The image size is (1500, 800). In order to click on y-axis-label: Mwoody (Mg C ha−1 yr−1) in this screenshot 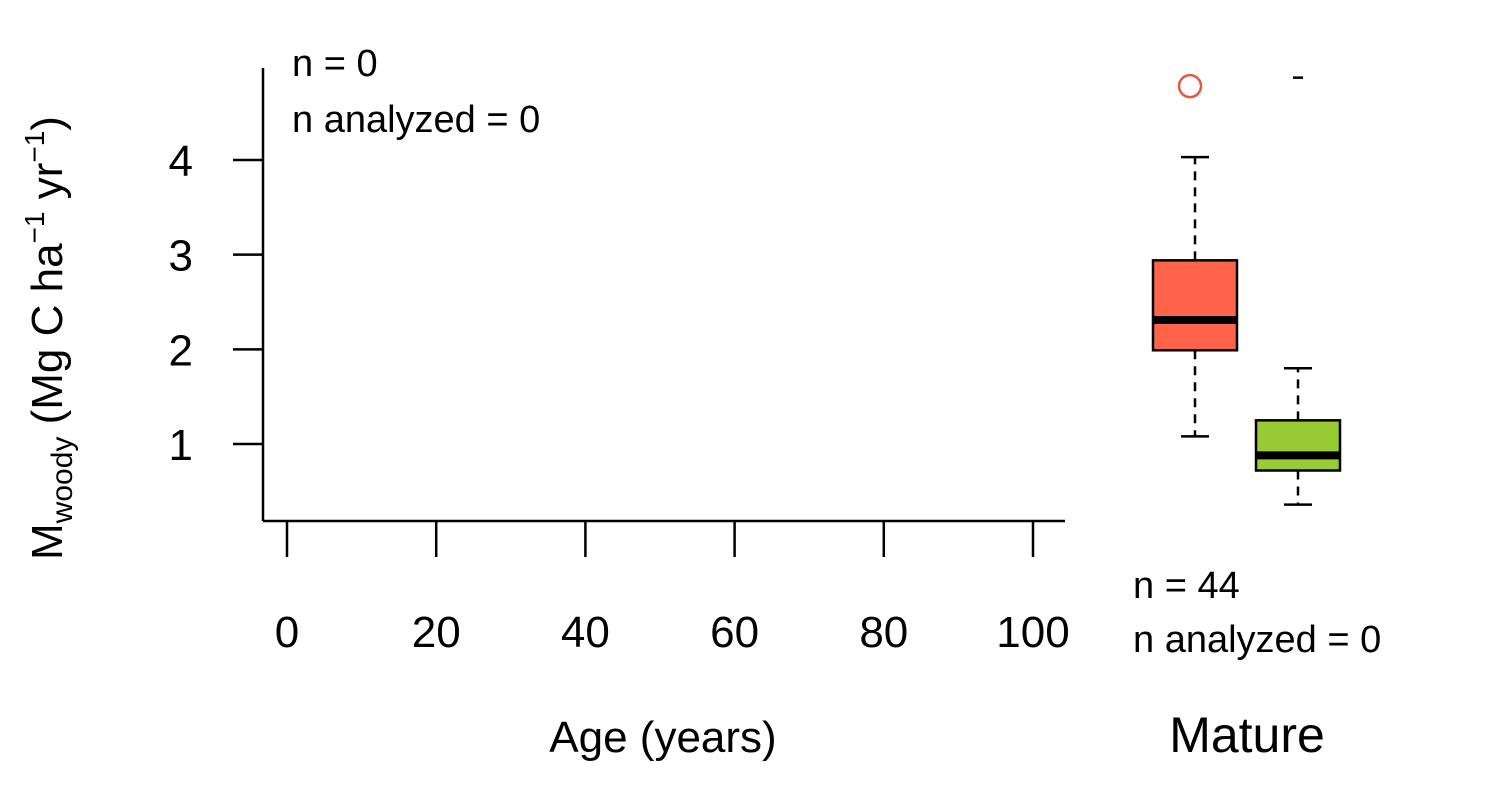, I will do `click(49, 338)`.